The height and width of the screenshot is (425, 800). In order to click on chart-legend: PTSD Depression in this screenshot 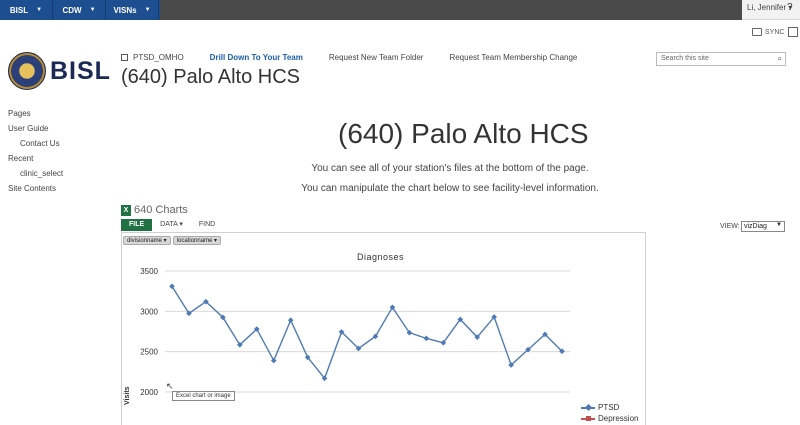, I will do `click(609, 413)`.